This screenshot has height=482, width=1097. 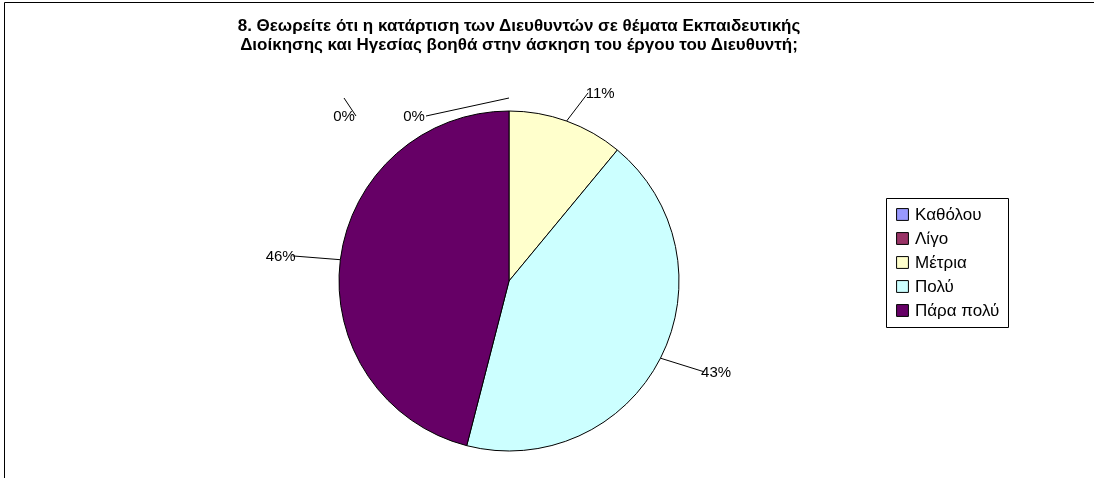 I want to click on data-label: 11%, so click(x=600, y=92).